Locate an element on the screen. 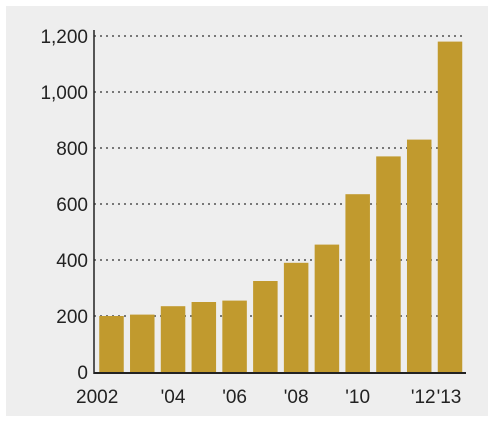 The image size is (502, 431). y-tick-labels: 0 200 400 600 800 1,000 1,200 is located at coordinates (64, 205).